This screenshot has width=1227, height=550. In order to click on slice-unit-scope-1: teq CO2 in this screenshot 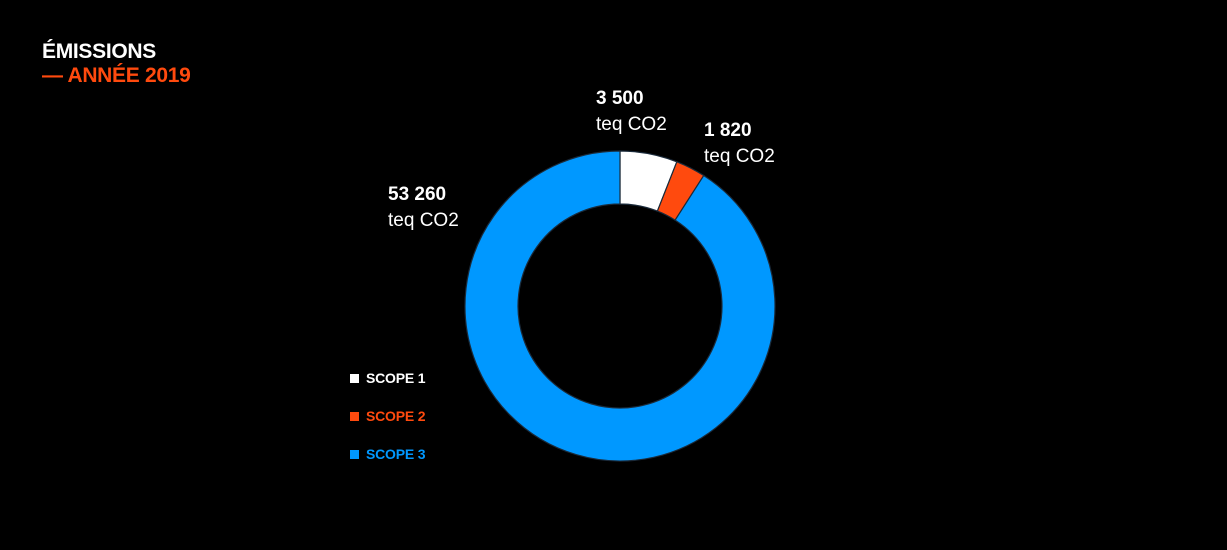, I will do `click(631, 124)`.